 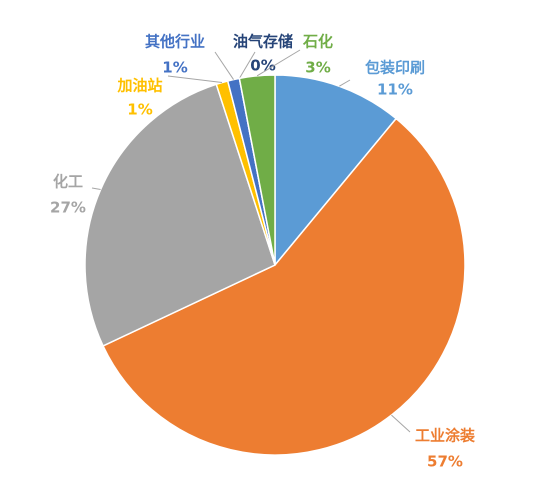 I want to click on data-label: 3%, so click(x=317, y=68).